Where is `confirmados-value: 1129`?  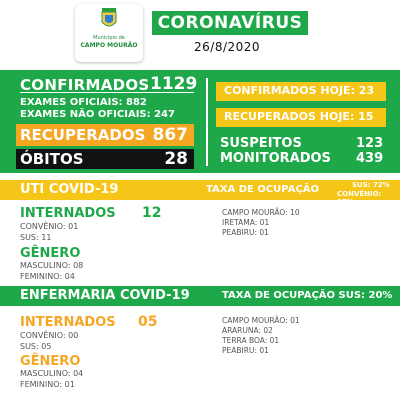 confirmados-value: 1129 is located at coordinates (174, 84).